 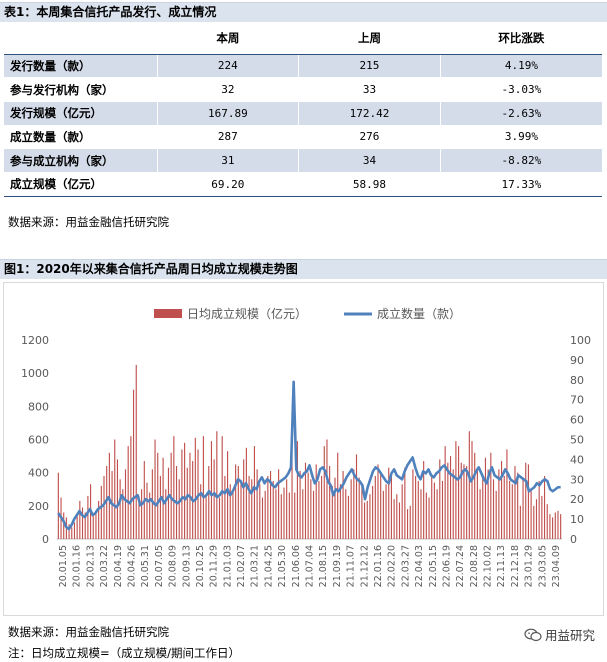 I want to click on y-right-tick-label: 0, so click(x=573, y=539).